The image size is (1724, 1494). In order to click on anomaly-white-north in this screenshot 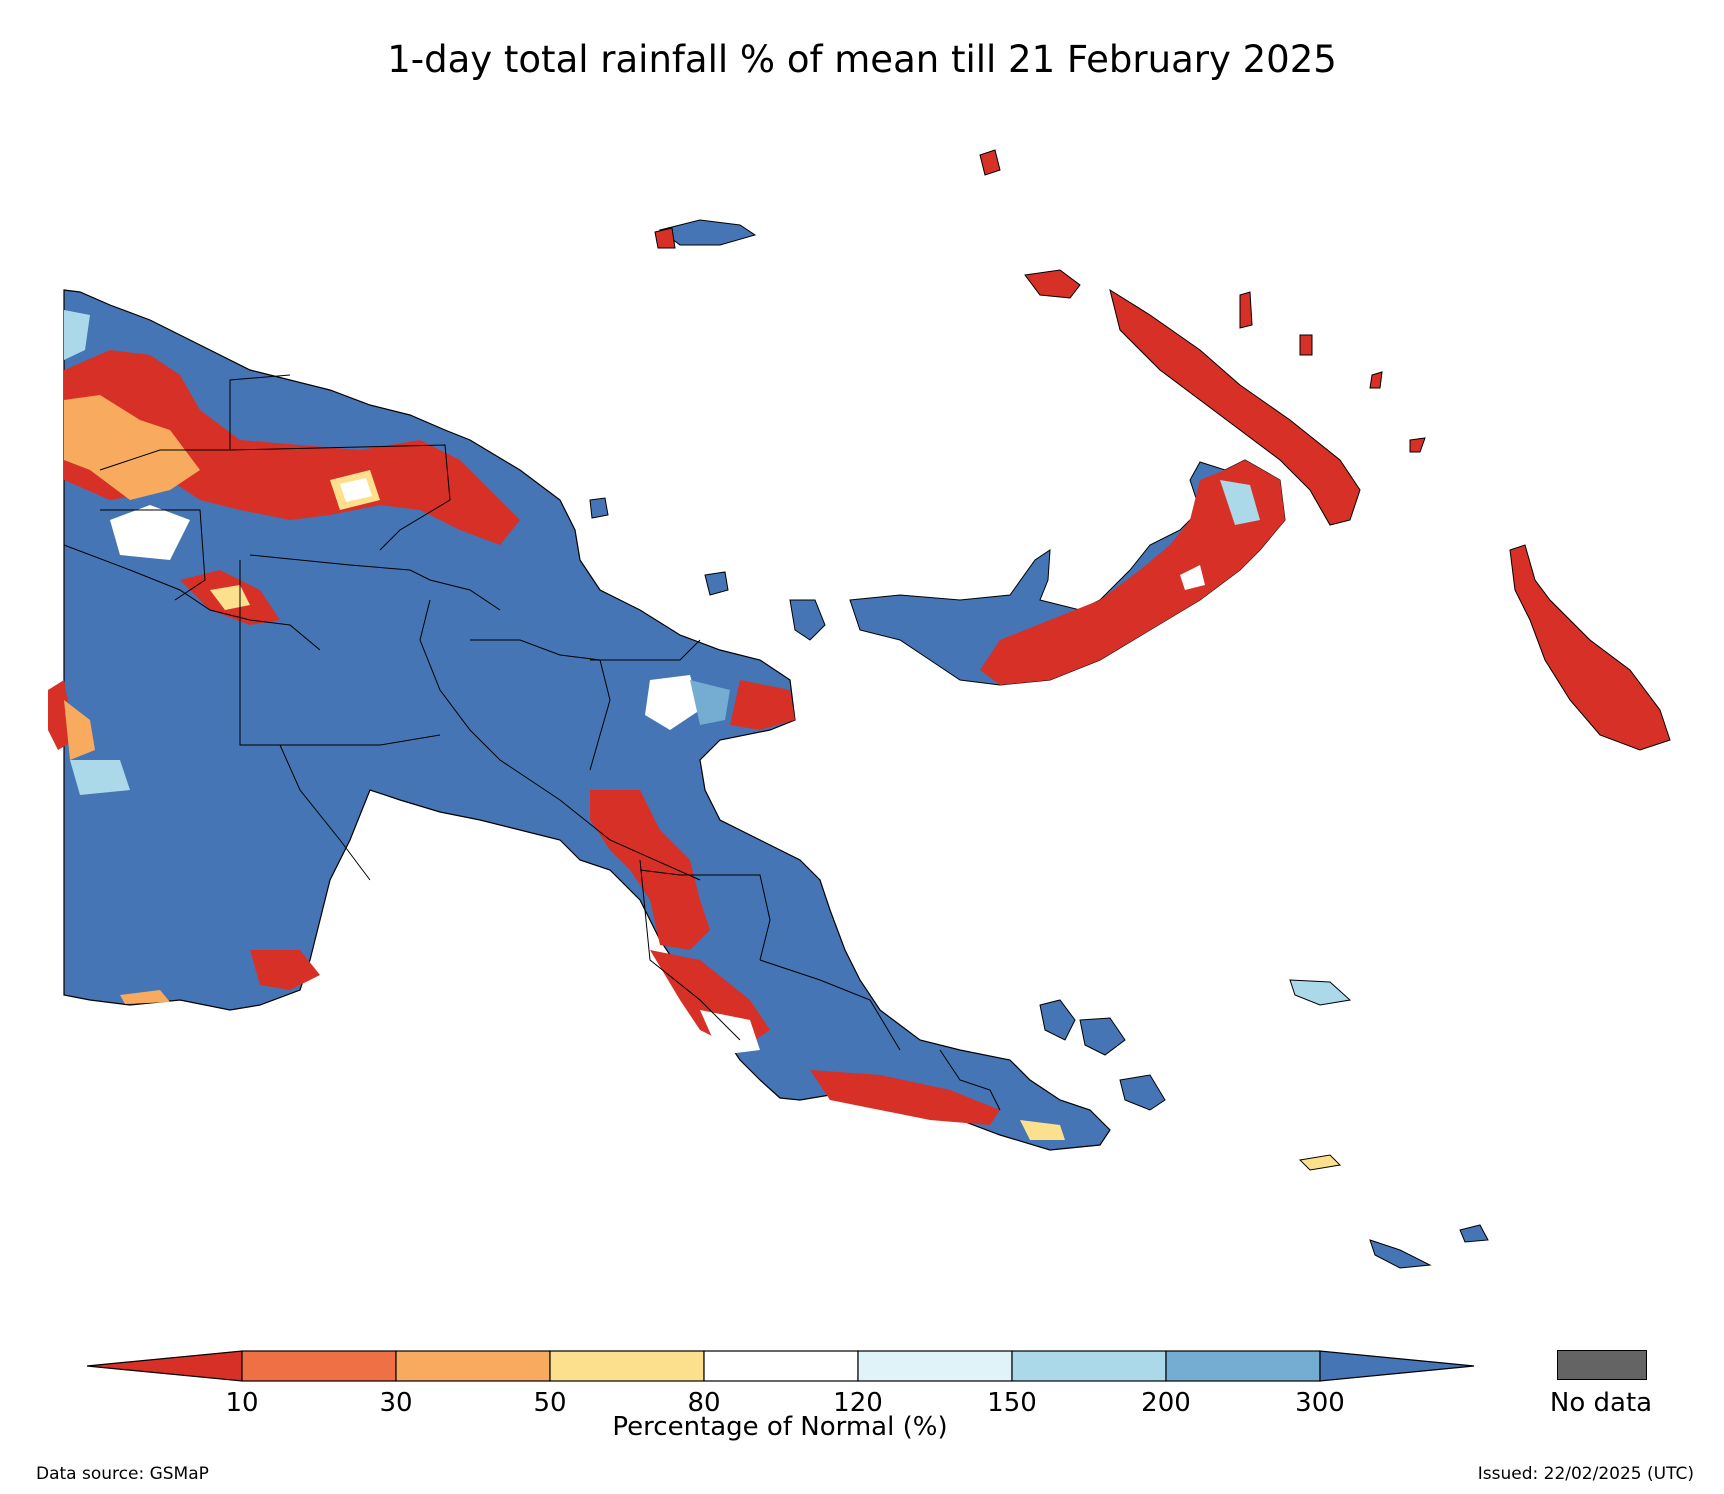, I will do `click(150, 532)`.